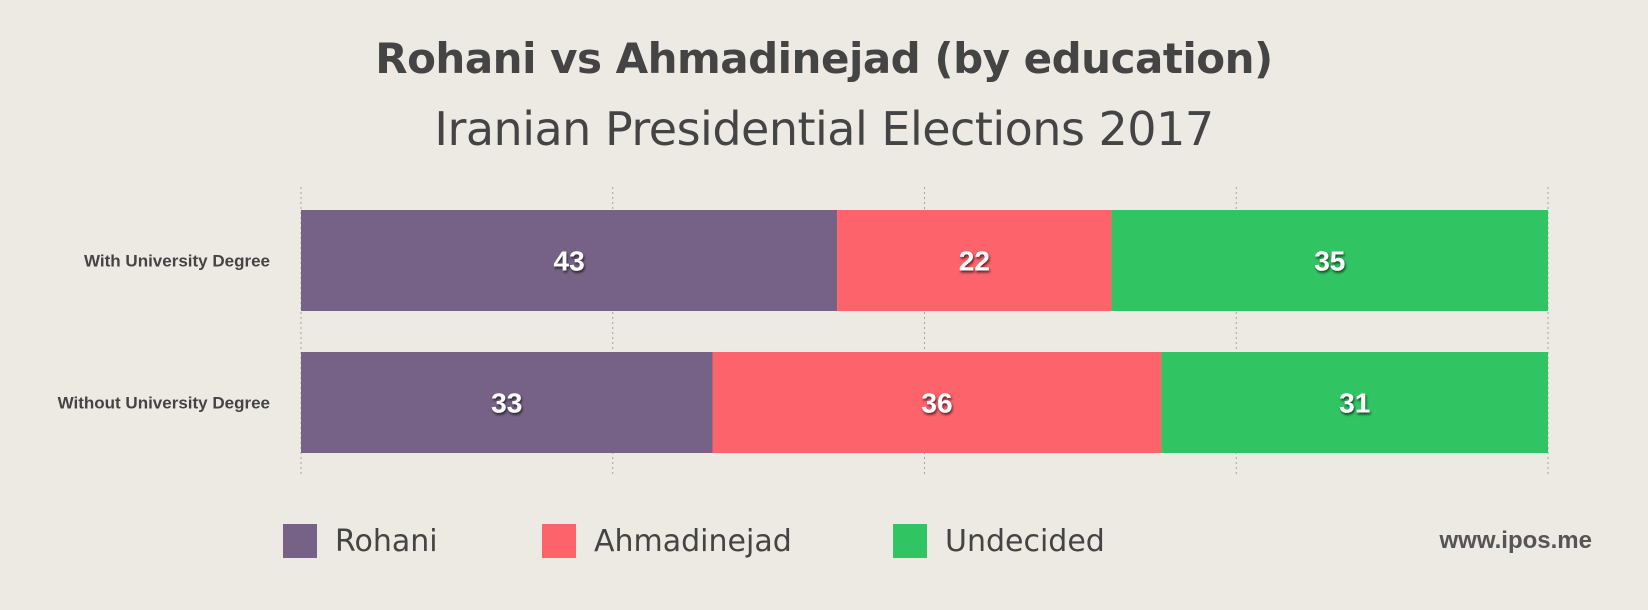  I want to click on legend-item-ahmadinejad: Ahmadinejad, so click(667, 541).